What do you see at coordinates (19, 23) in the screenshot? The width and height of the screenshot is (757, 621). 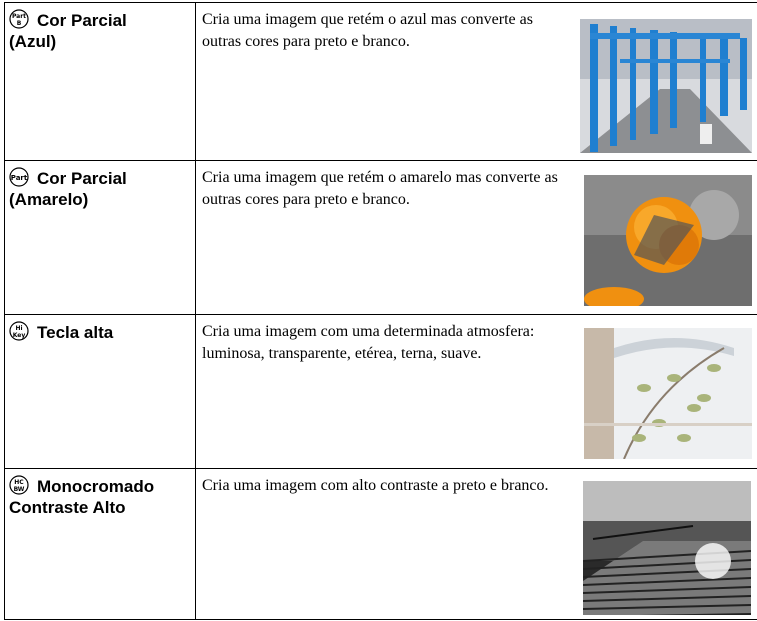 I see `icon-label: B` at bounding box center [19, 23].